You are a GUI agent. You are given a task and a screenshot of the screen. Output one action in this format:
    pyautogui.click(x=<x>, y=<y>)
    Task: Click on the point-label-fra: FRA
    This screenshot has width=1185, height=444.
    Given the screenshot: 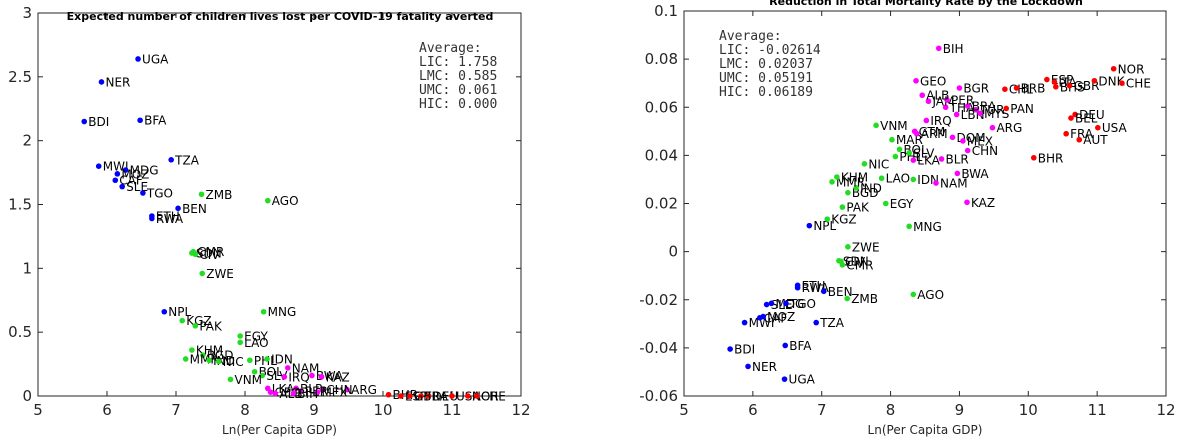 What is the action you would take?
    pyautogui.click(x=437, y=397)
    